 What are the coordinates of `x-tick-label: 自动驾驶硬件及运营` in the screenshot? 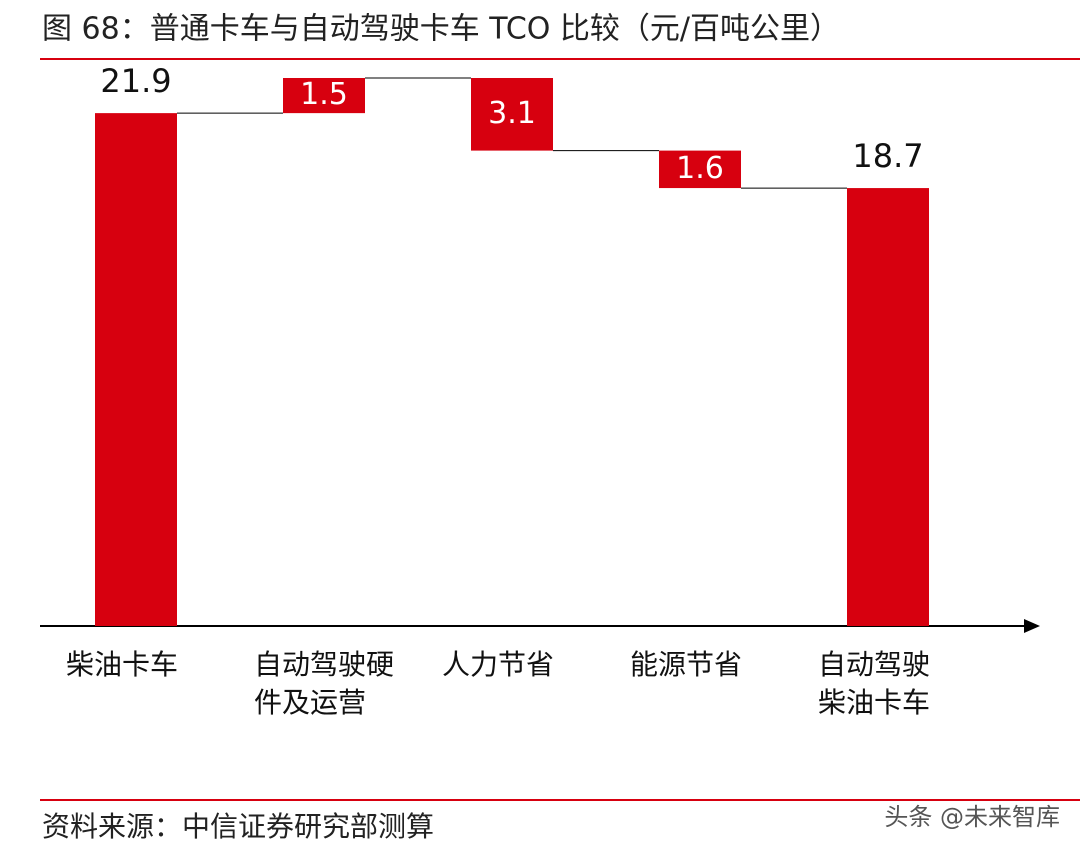 It's located at (324, 683).